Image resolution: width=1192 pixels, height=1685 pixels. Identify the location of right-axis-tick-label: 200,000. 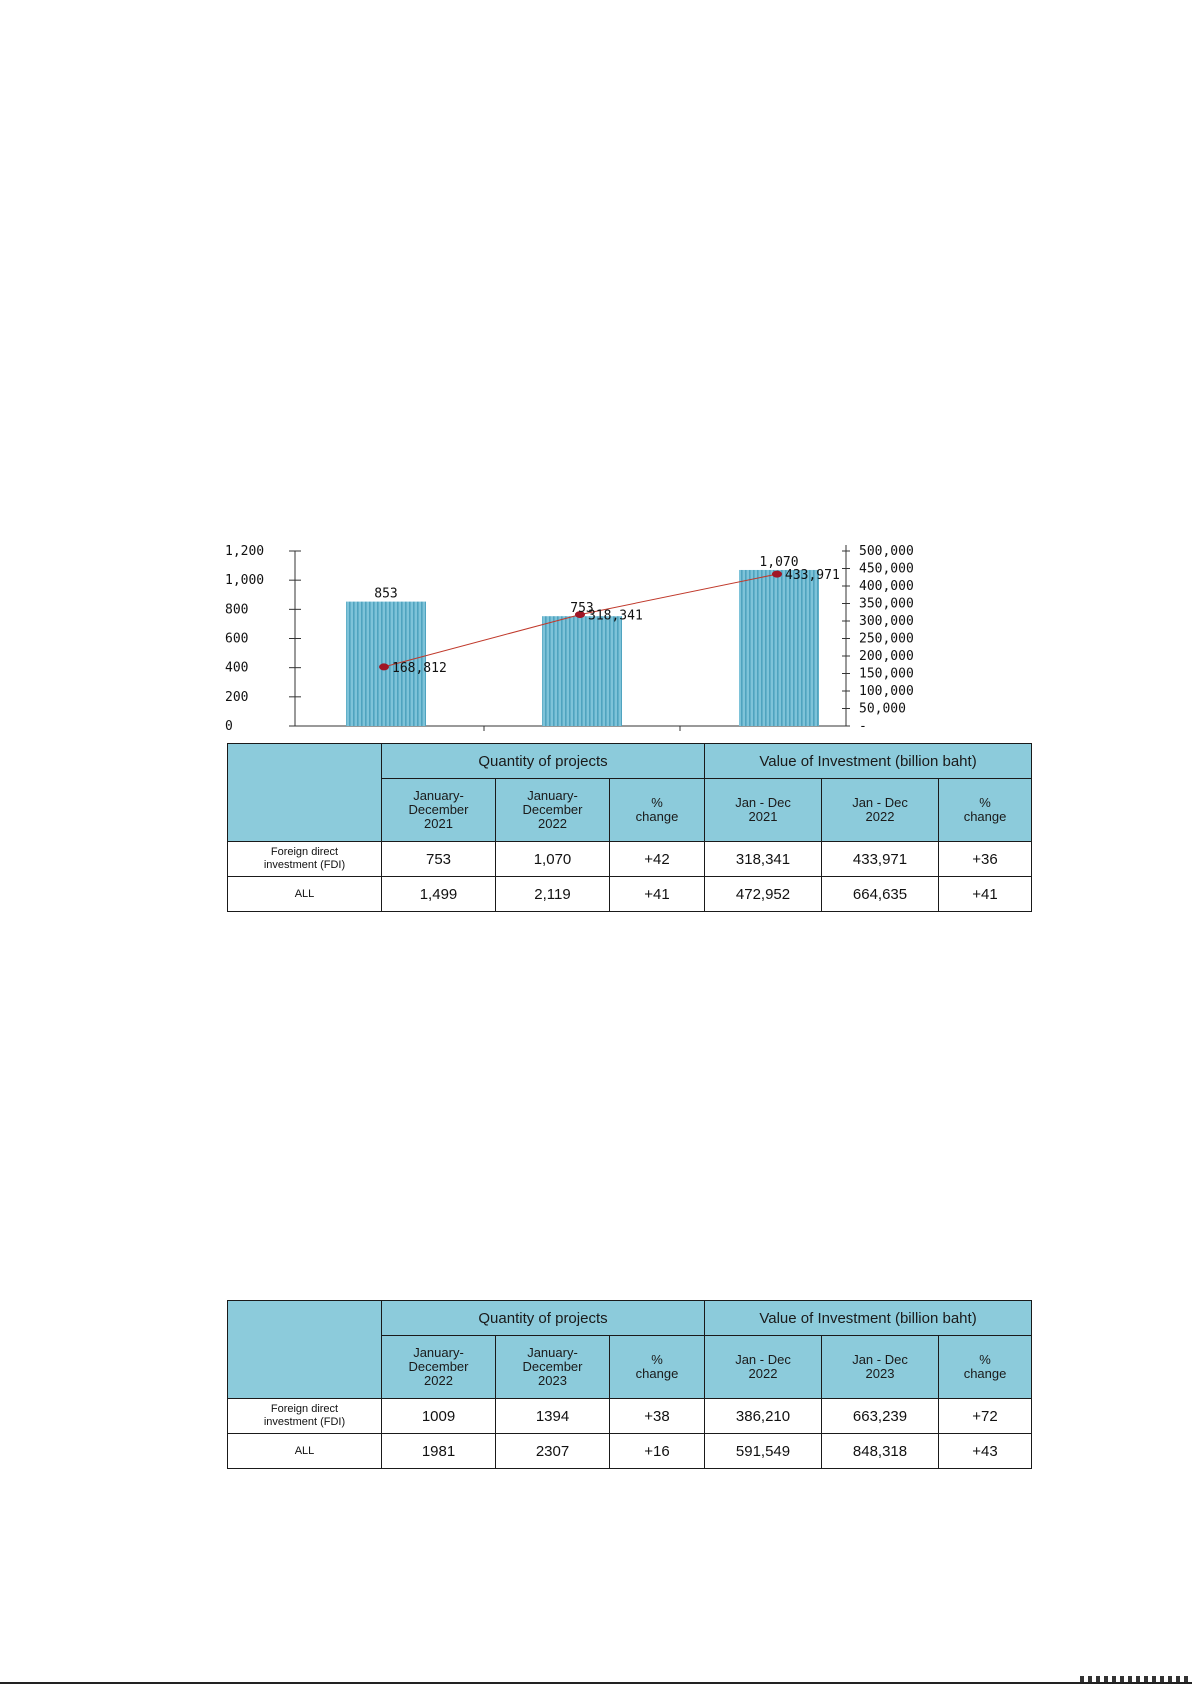
(886, 656).